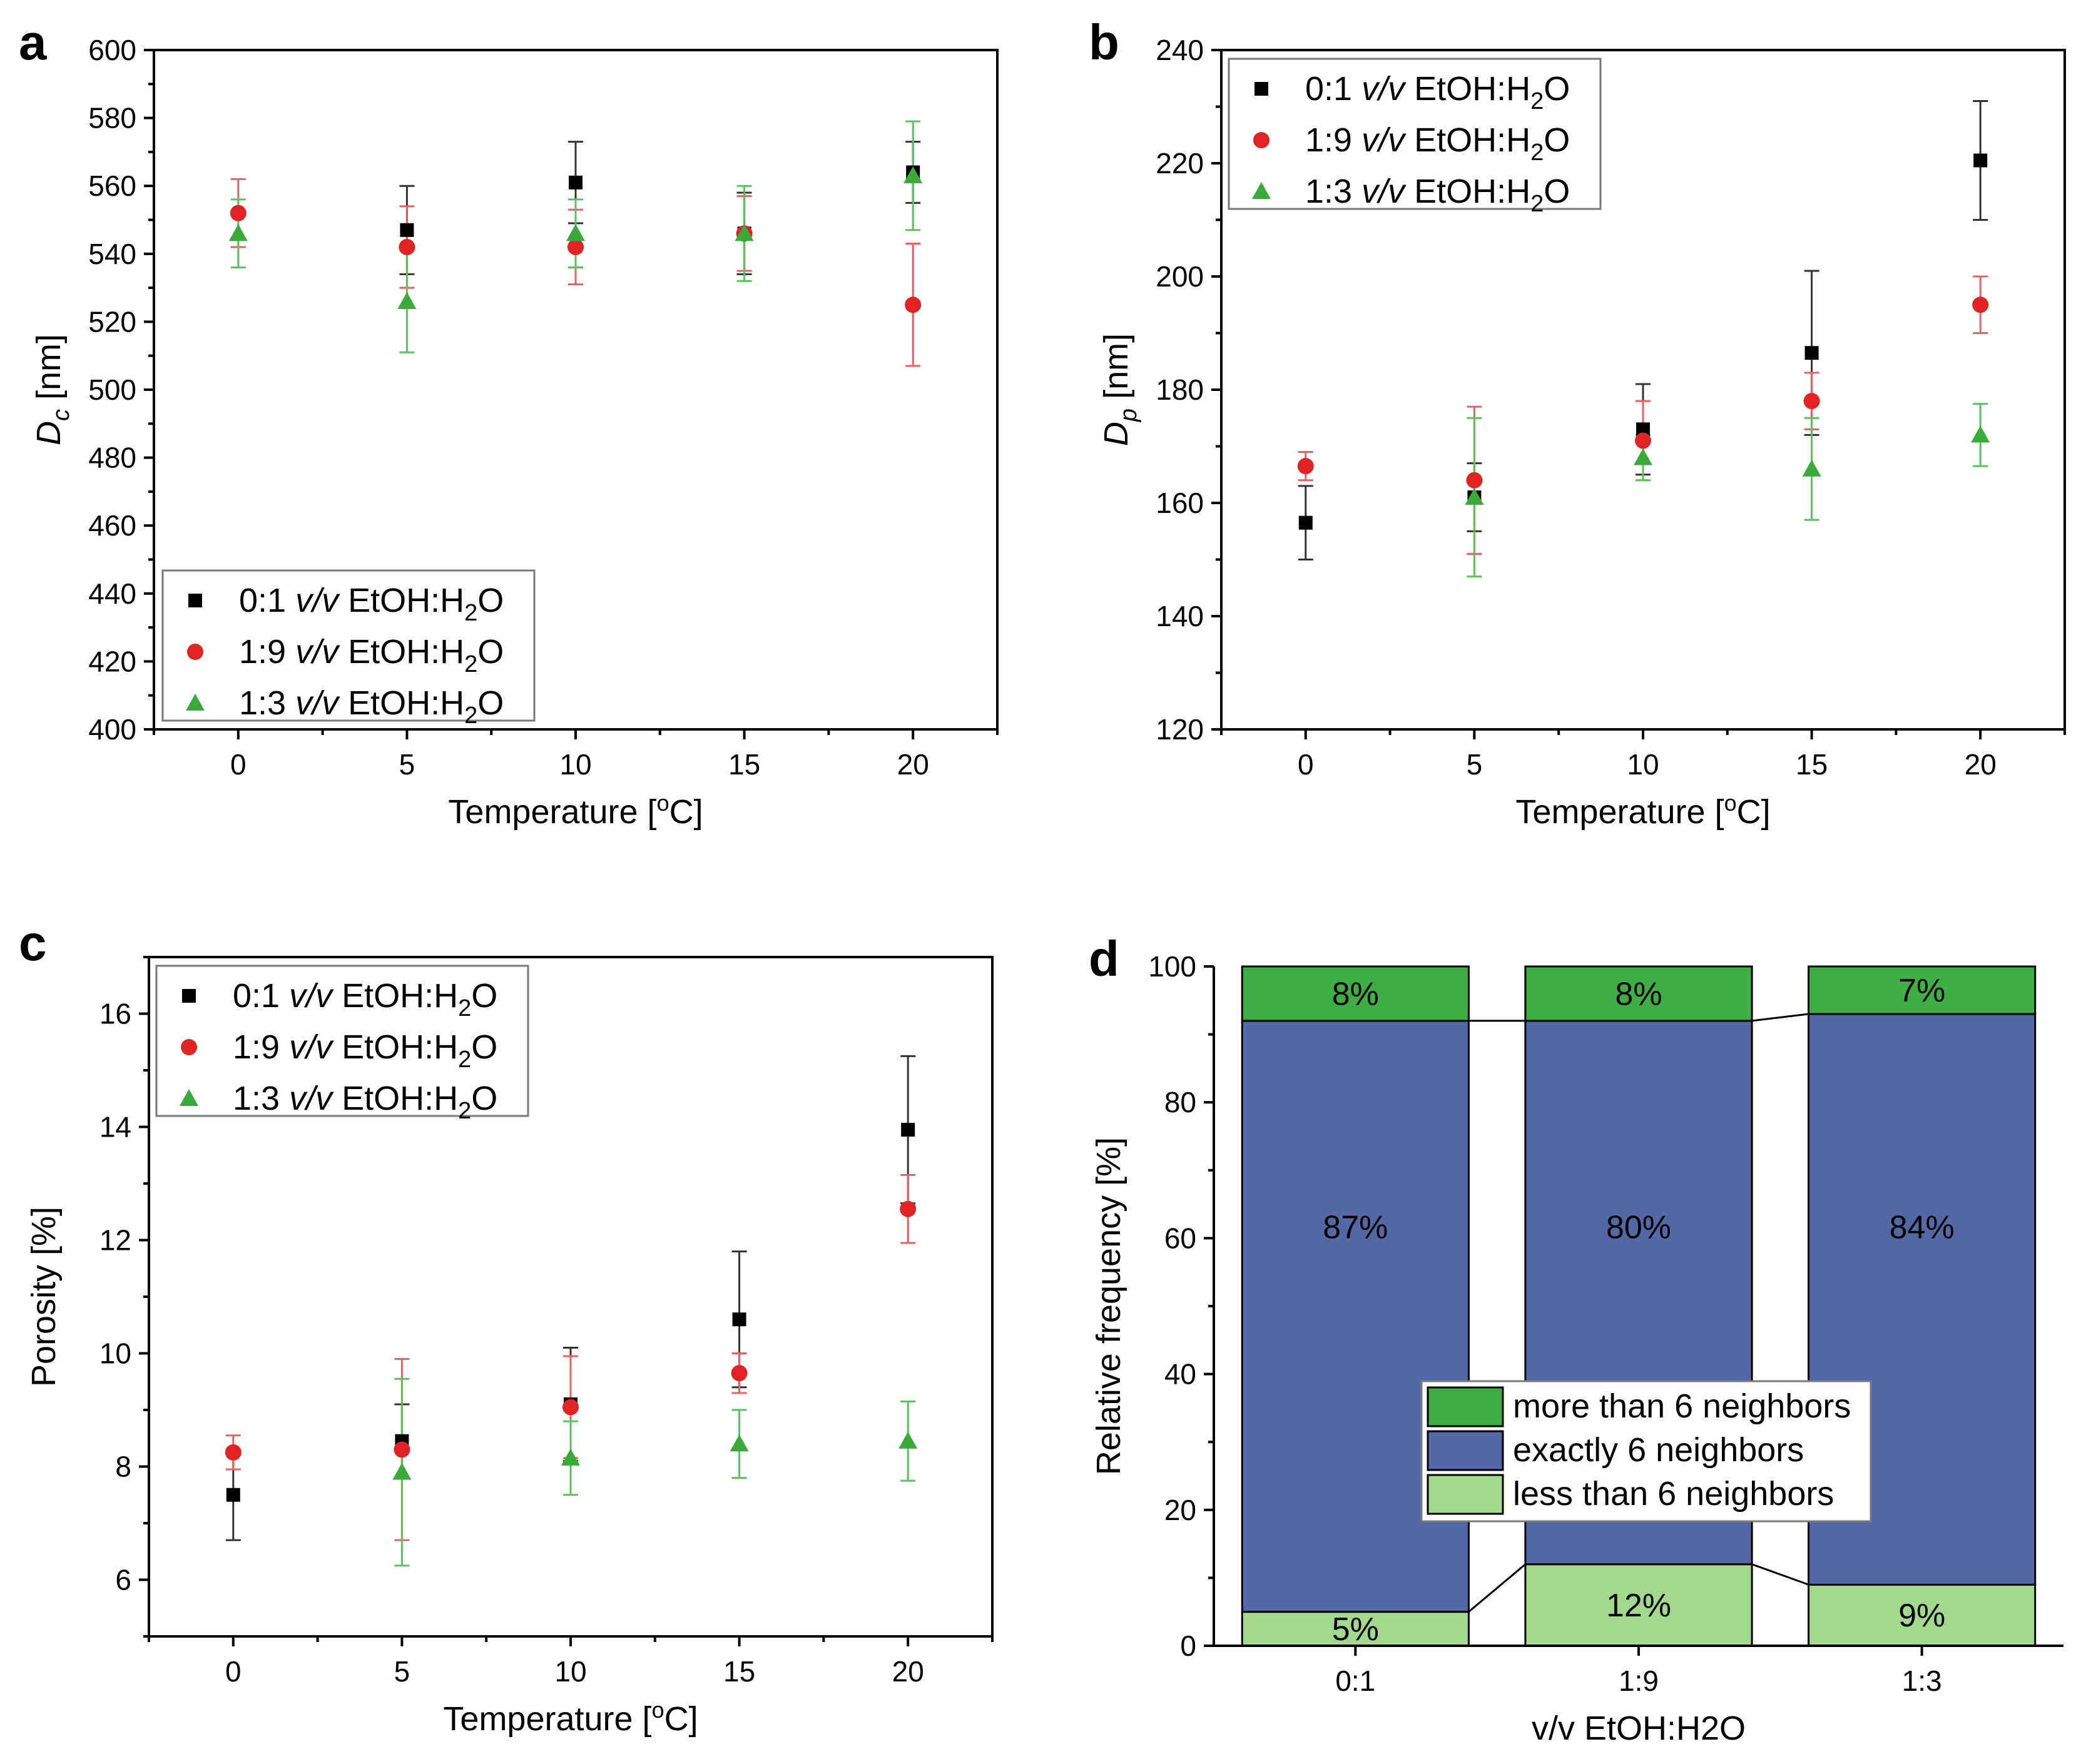 The image size is (2081, 1764). I want to click on y-tick-label: 480, so click(112, 458).